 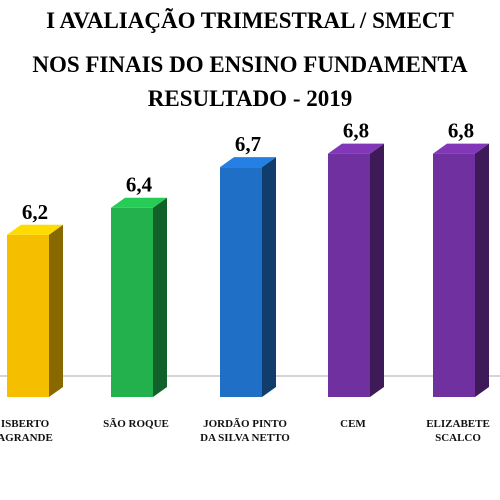 I want to click on x-tick-label: SÃO ROQUE, so click(x=136, y=424).